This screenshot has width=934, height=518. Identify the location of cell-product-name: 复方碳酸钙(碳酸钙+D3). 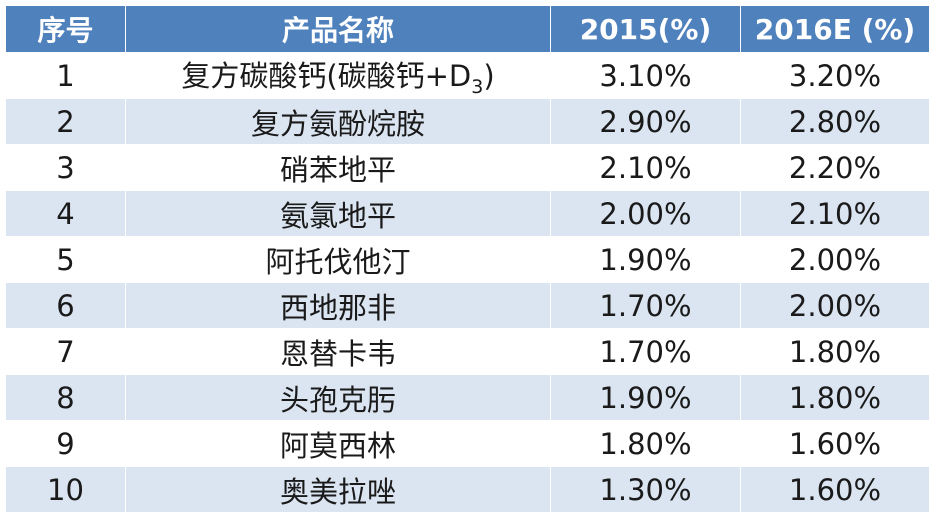
(338, 75).